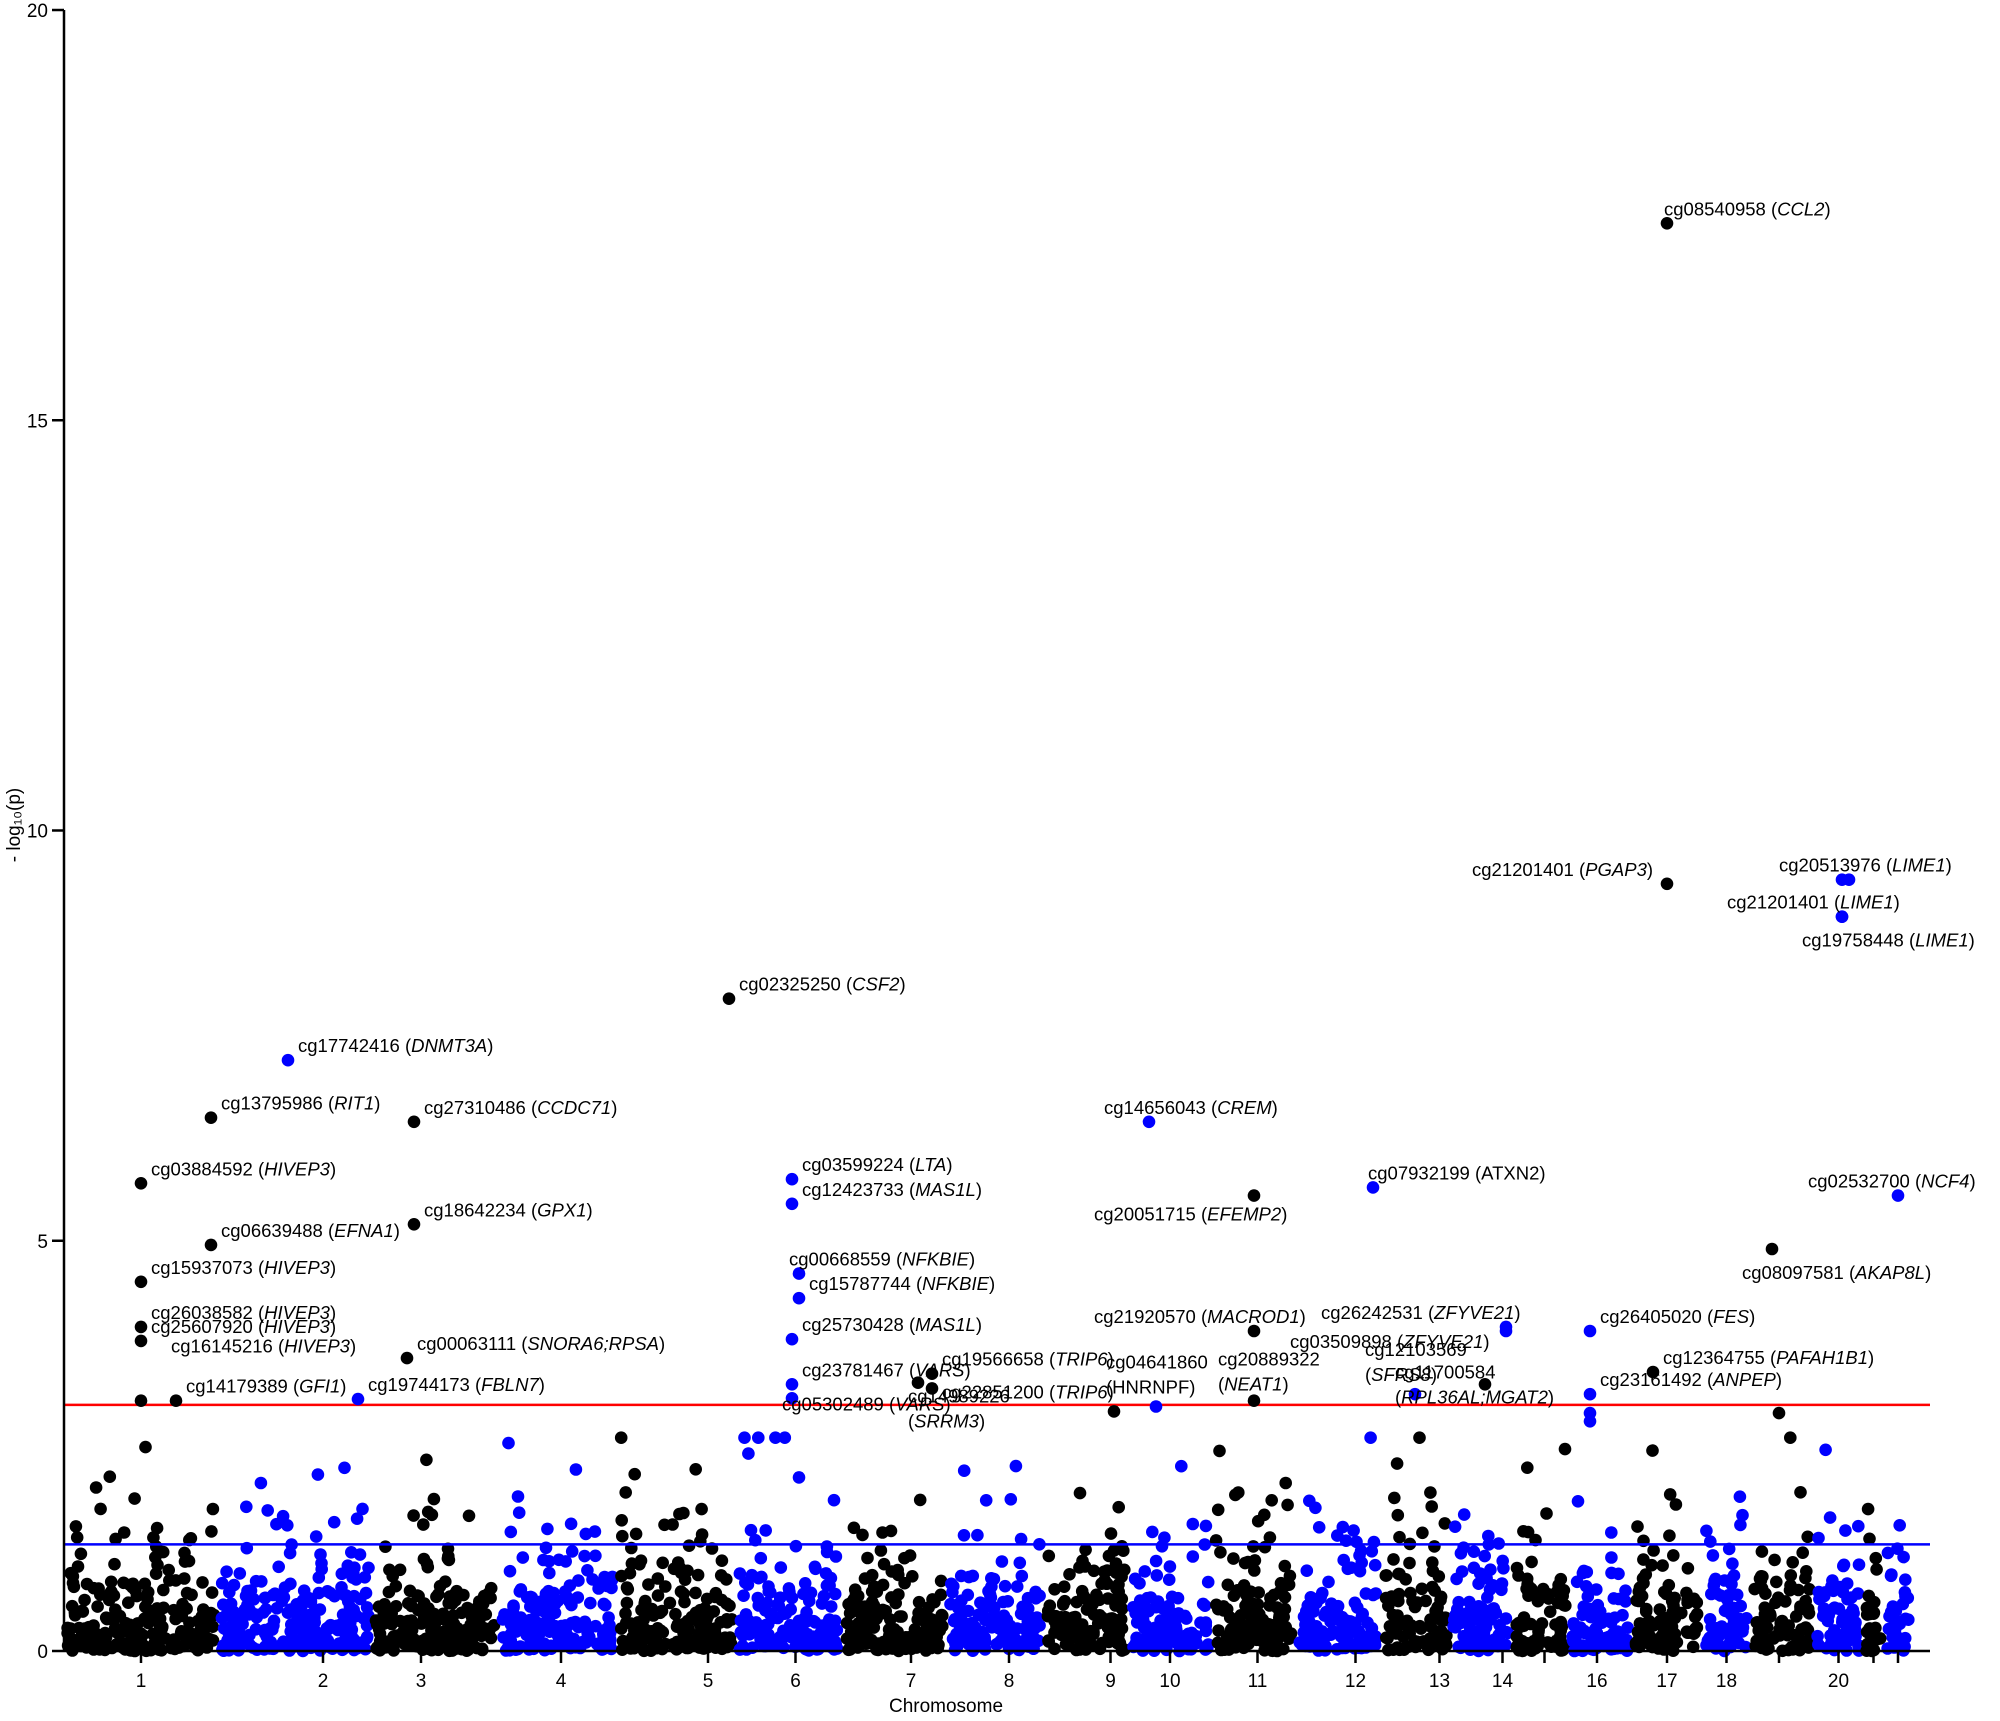 This screenshot has width=2000, height=1721. Describe the element at coordinates (1667, 884) in the screenshot. I see `snp-point-cg21201401` at that location.